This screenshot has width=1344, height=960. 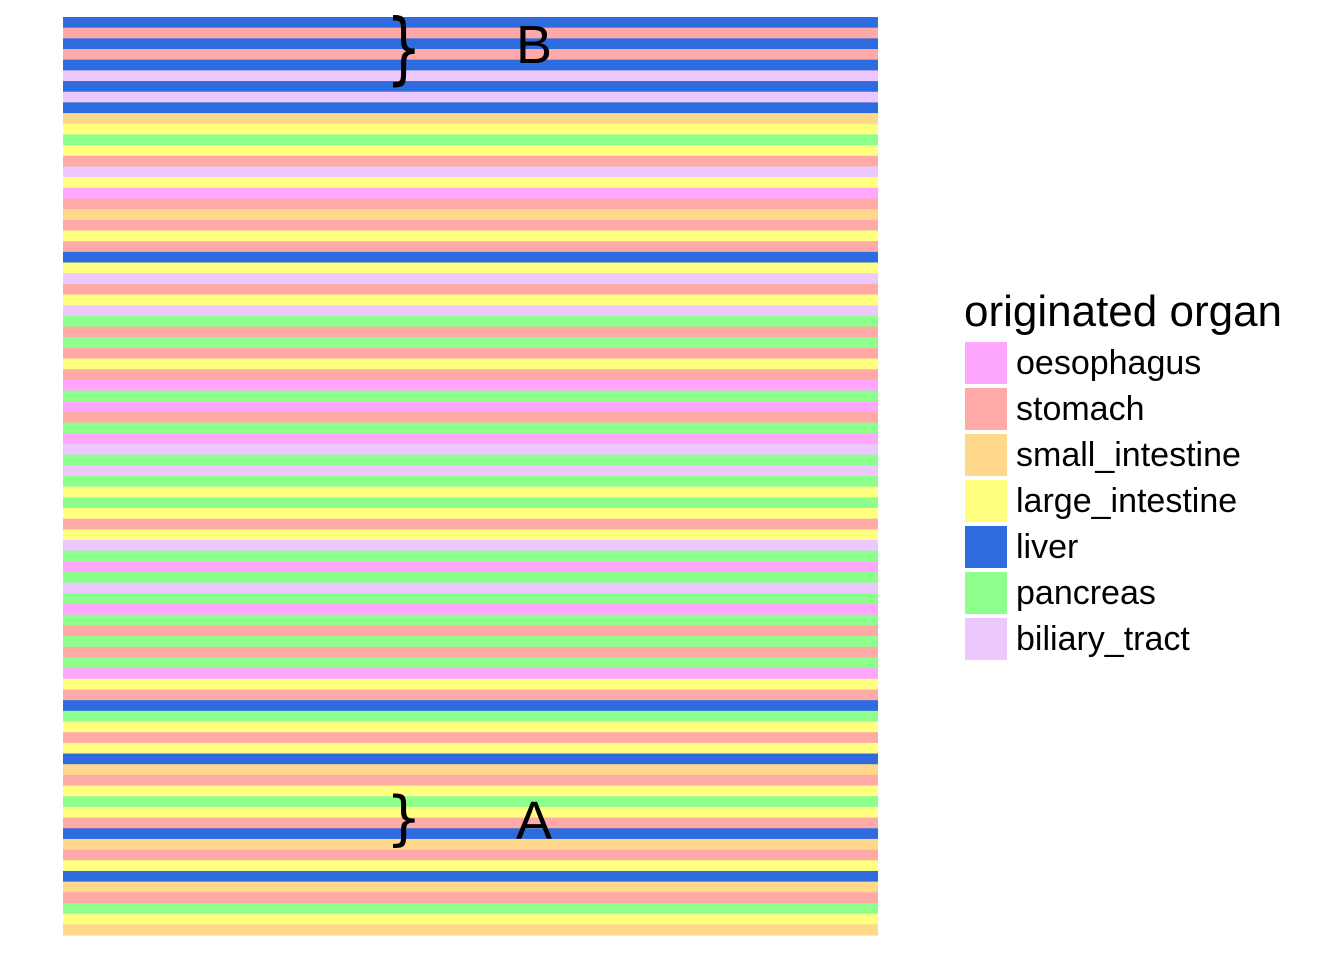 What do you see at coordinates (1128, 454) in the screenshot?
I see `legend-label: small_intestine` at bounding box center [1128, 454].